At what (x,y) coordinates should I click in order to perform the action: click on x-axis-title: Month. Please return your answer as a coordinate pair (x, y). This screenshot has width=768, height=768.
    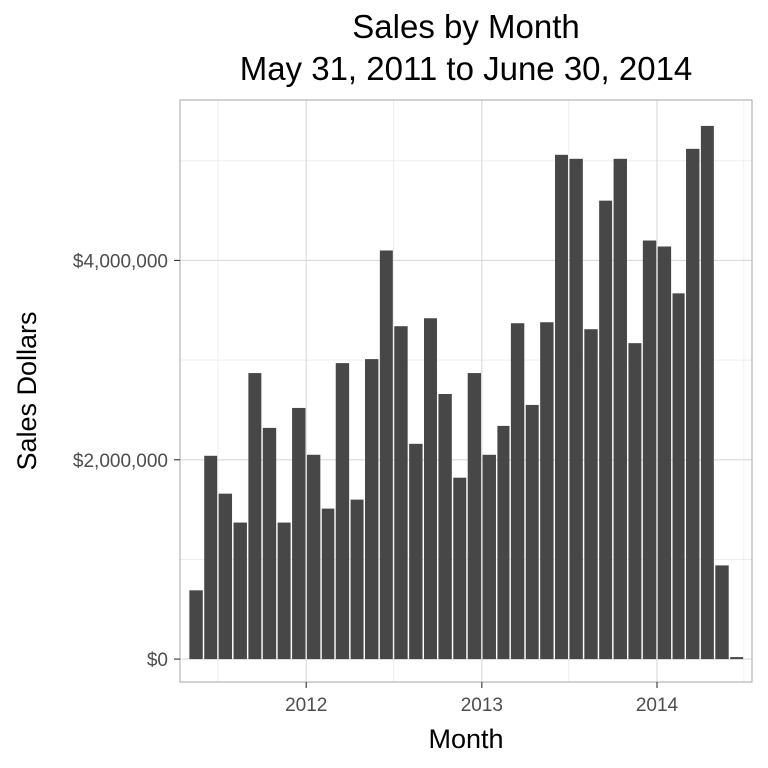
    Looking at the image, I should click on (465, 739).